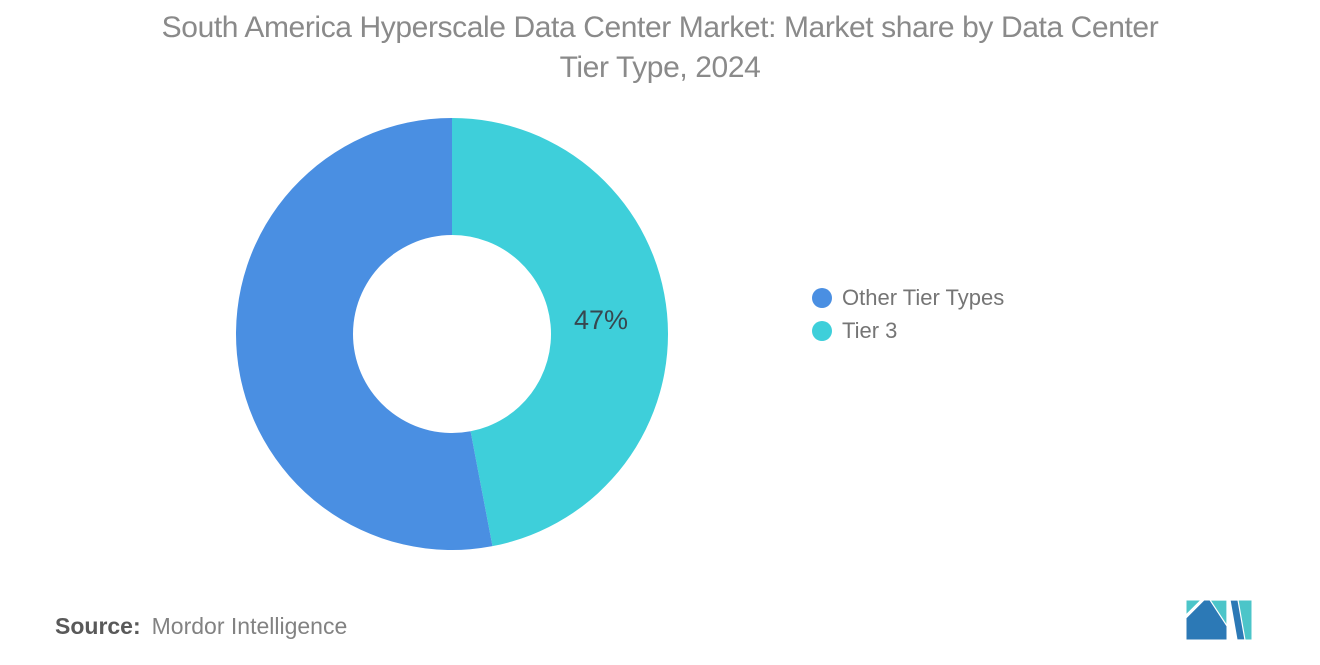 The width and height of the screenshot is (1320, 665). What do you see at coordinates (822, 298) in the screenshot?
I see `legend-swatch-other-tier-types` at bounding box center [822, 298].